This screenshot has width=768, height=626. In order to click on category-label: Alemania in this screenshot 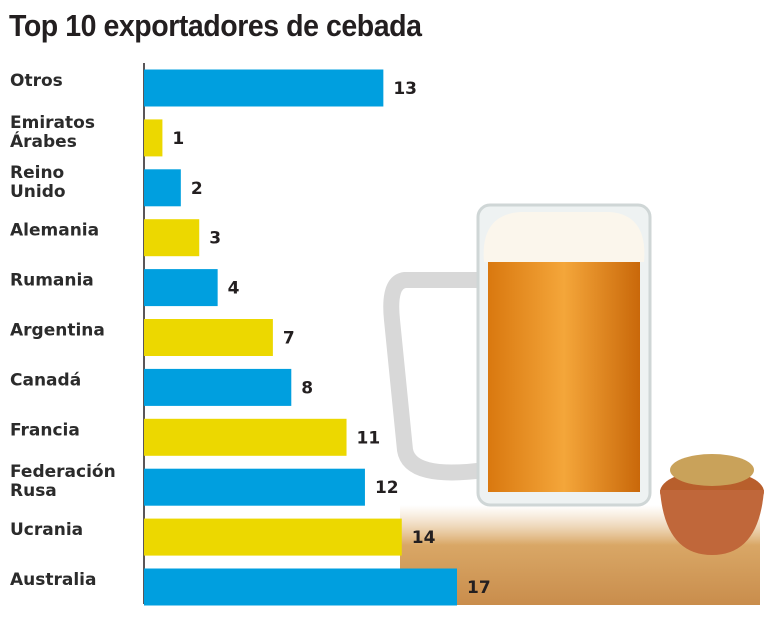, I will do `click(54, 231)`.